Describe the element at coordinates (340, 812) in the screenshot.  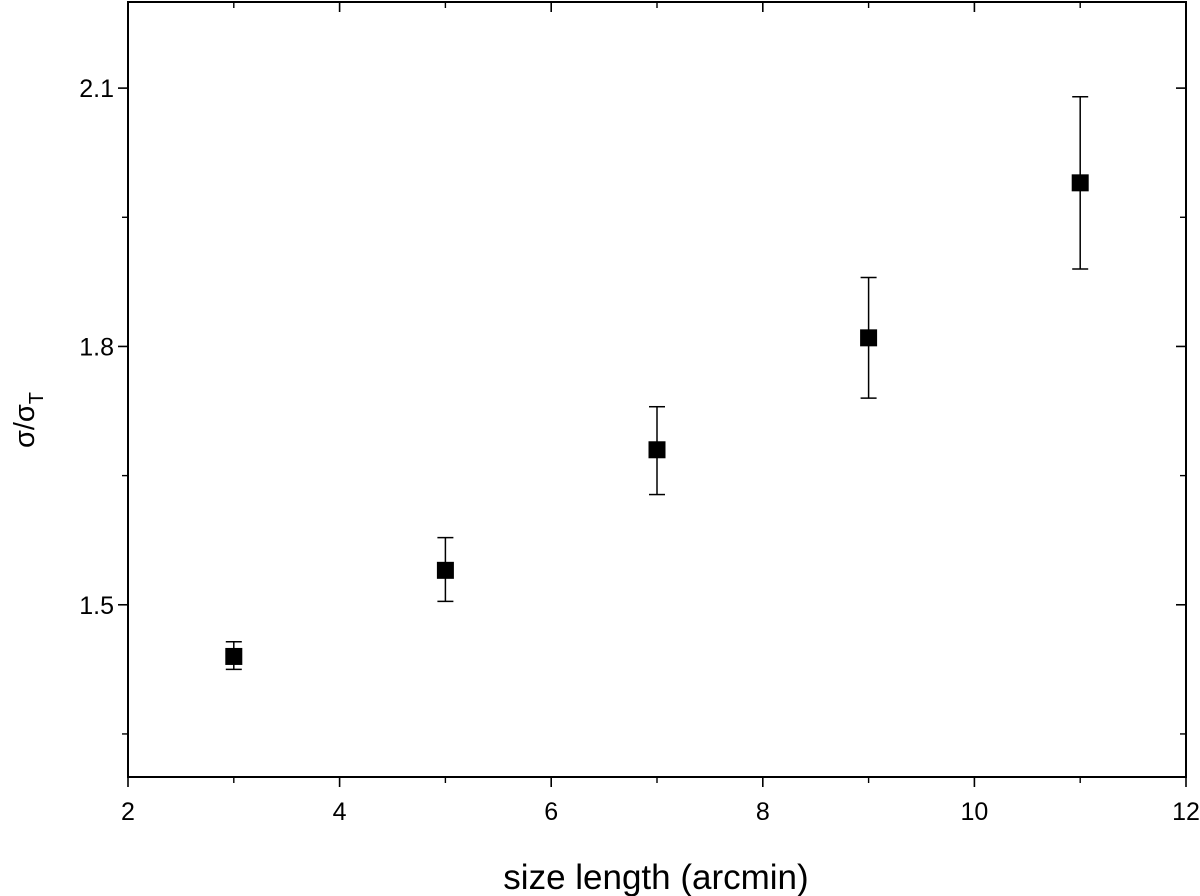
I see `x-tick-label: 4` at that location.